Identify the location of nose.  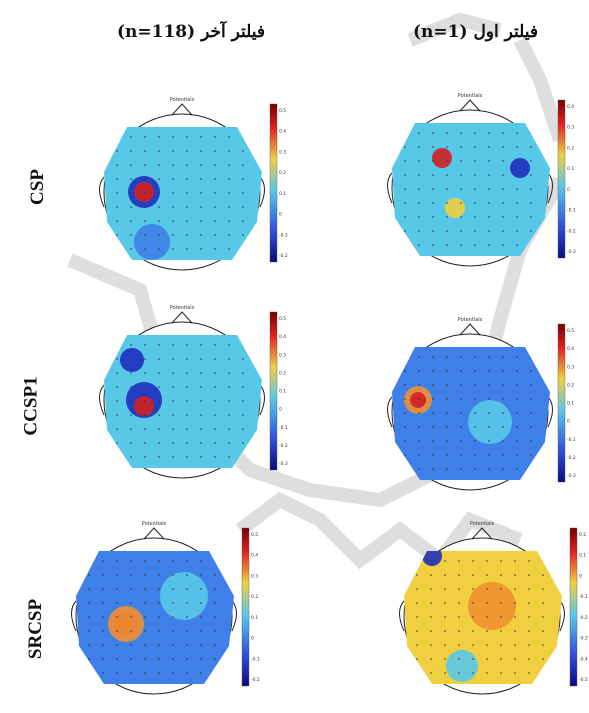
(182, 317).